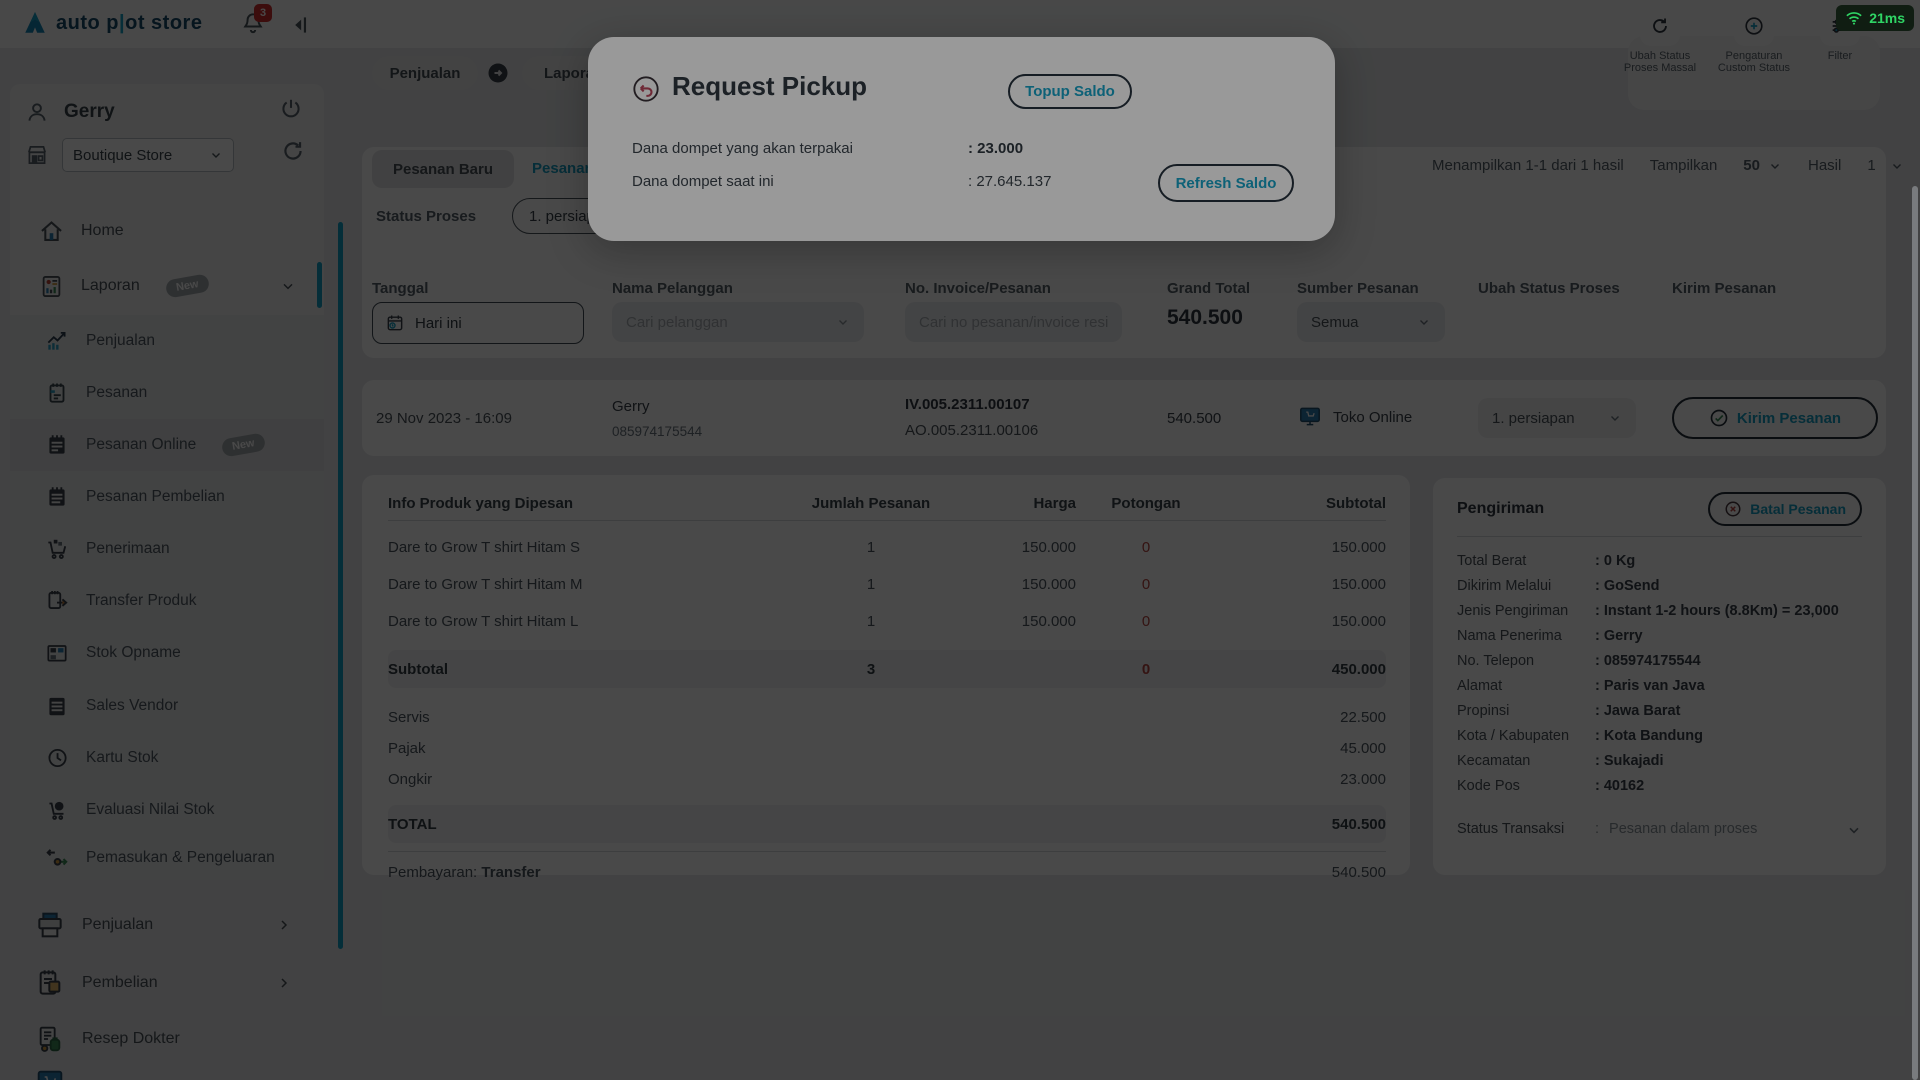  What do you see at coordinates (1854, 18) in the screenshot?
I see `wifi-icon` at bounding box center [1854, 18].